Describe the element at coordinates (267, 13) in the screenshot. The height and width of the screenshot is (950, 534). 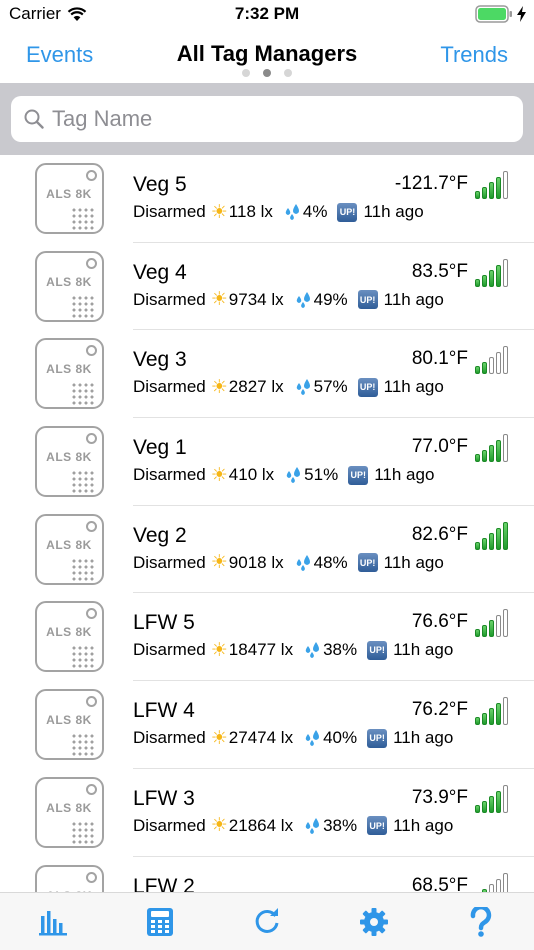
I see `status-time: 7:32 PM` at that location.